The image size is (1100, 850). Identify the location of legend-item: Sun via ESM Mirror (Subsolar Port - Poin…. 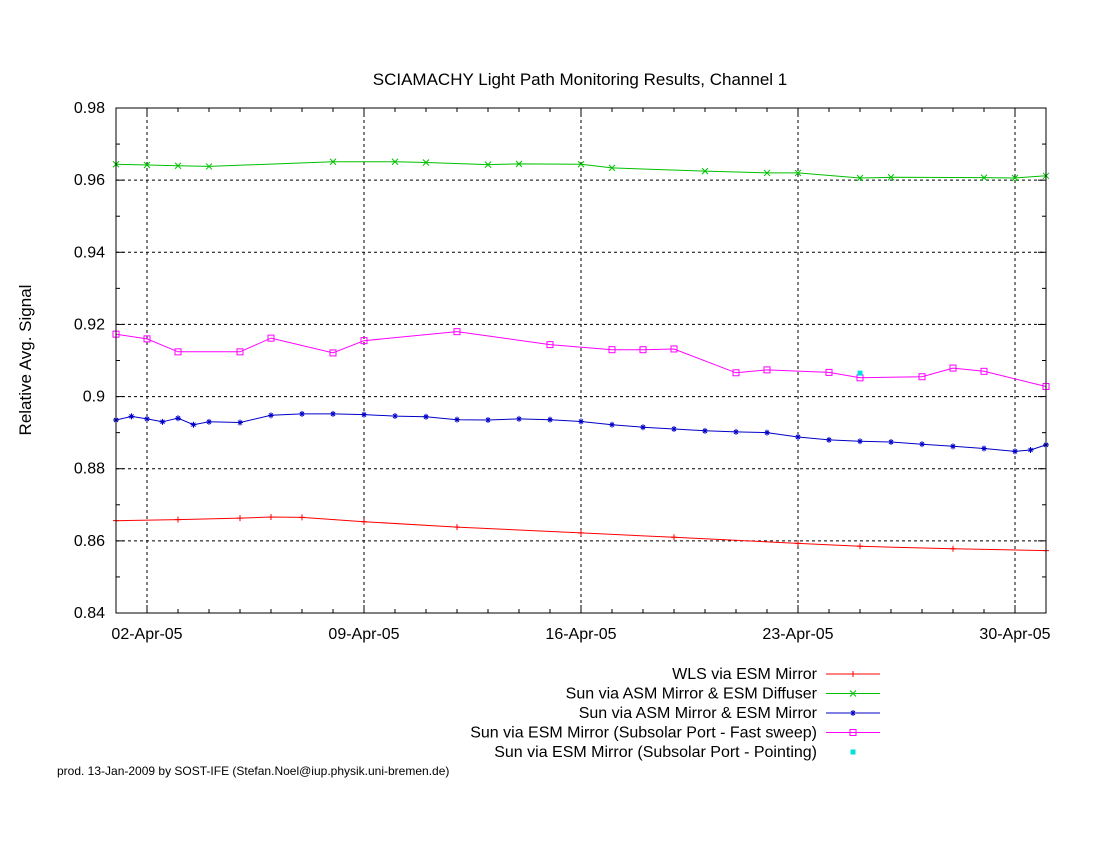
(675, 752).